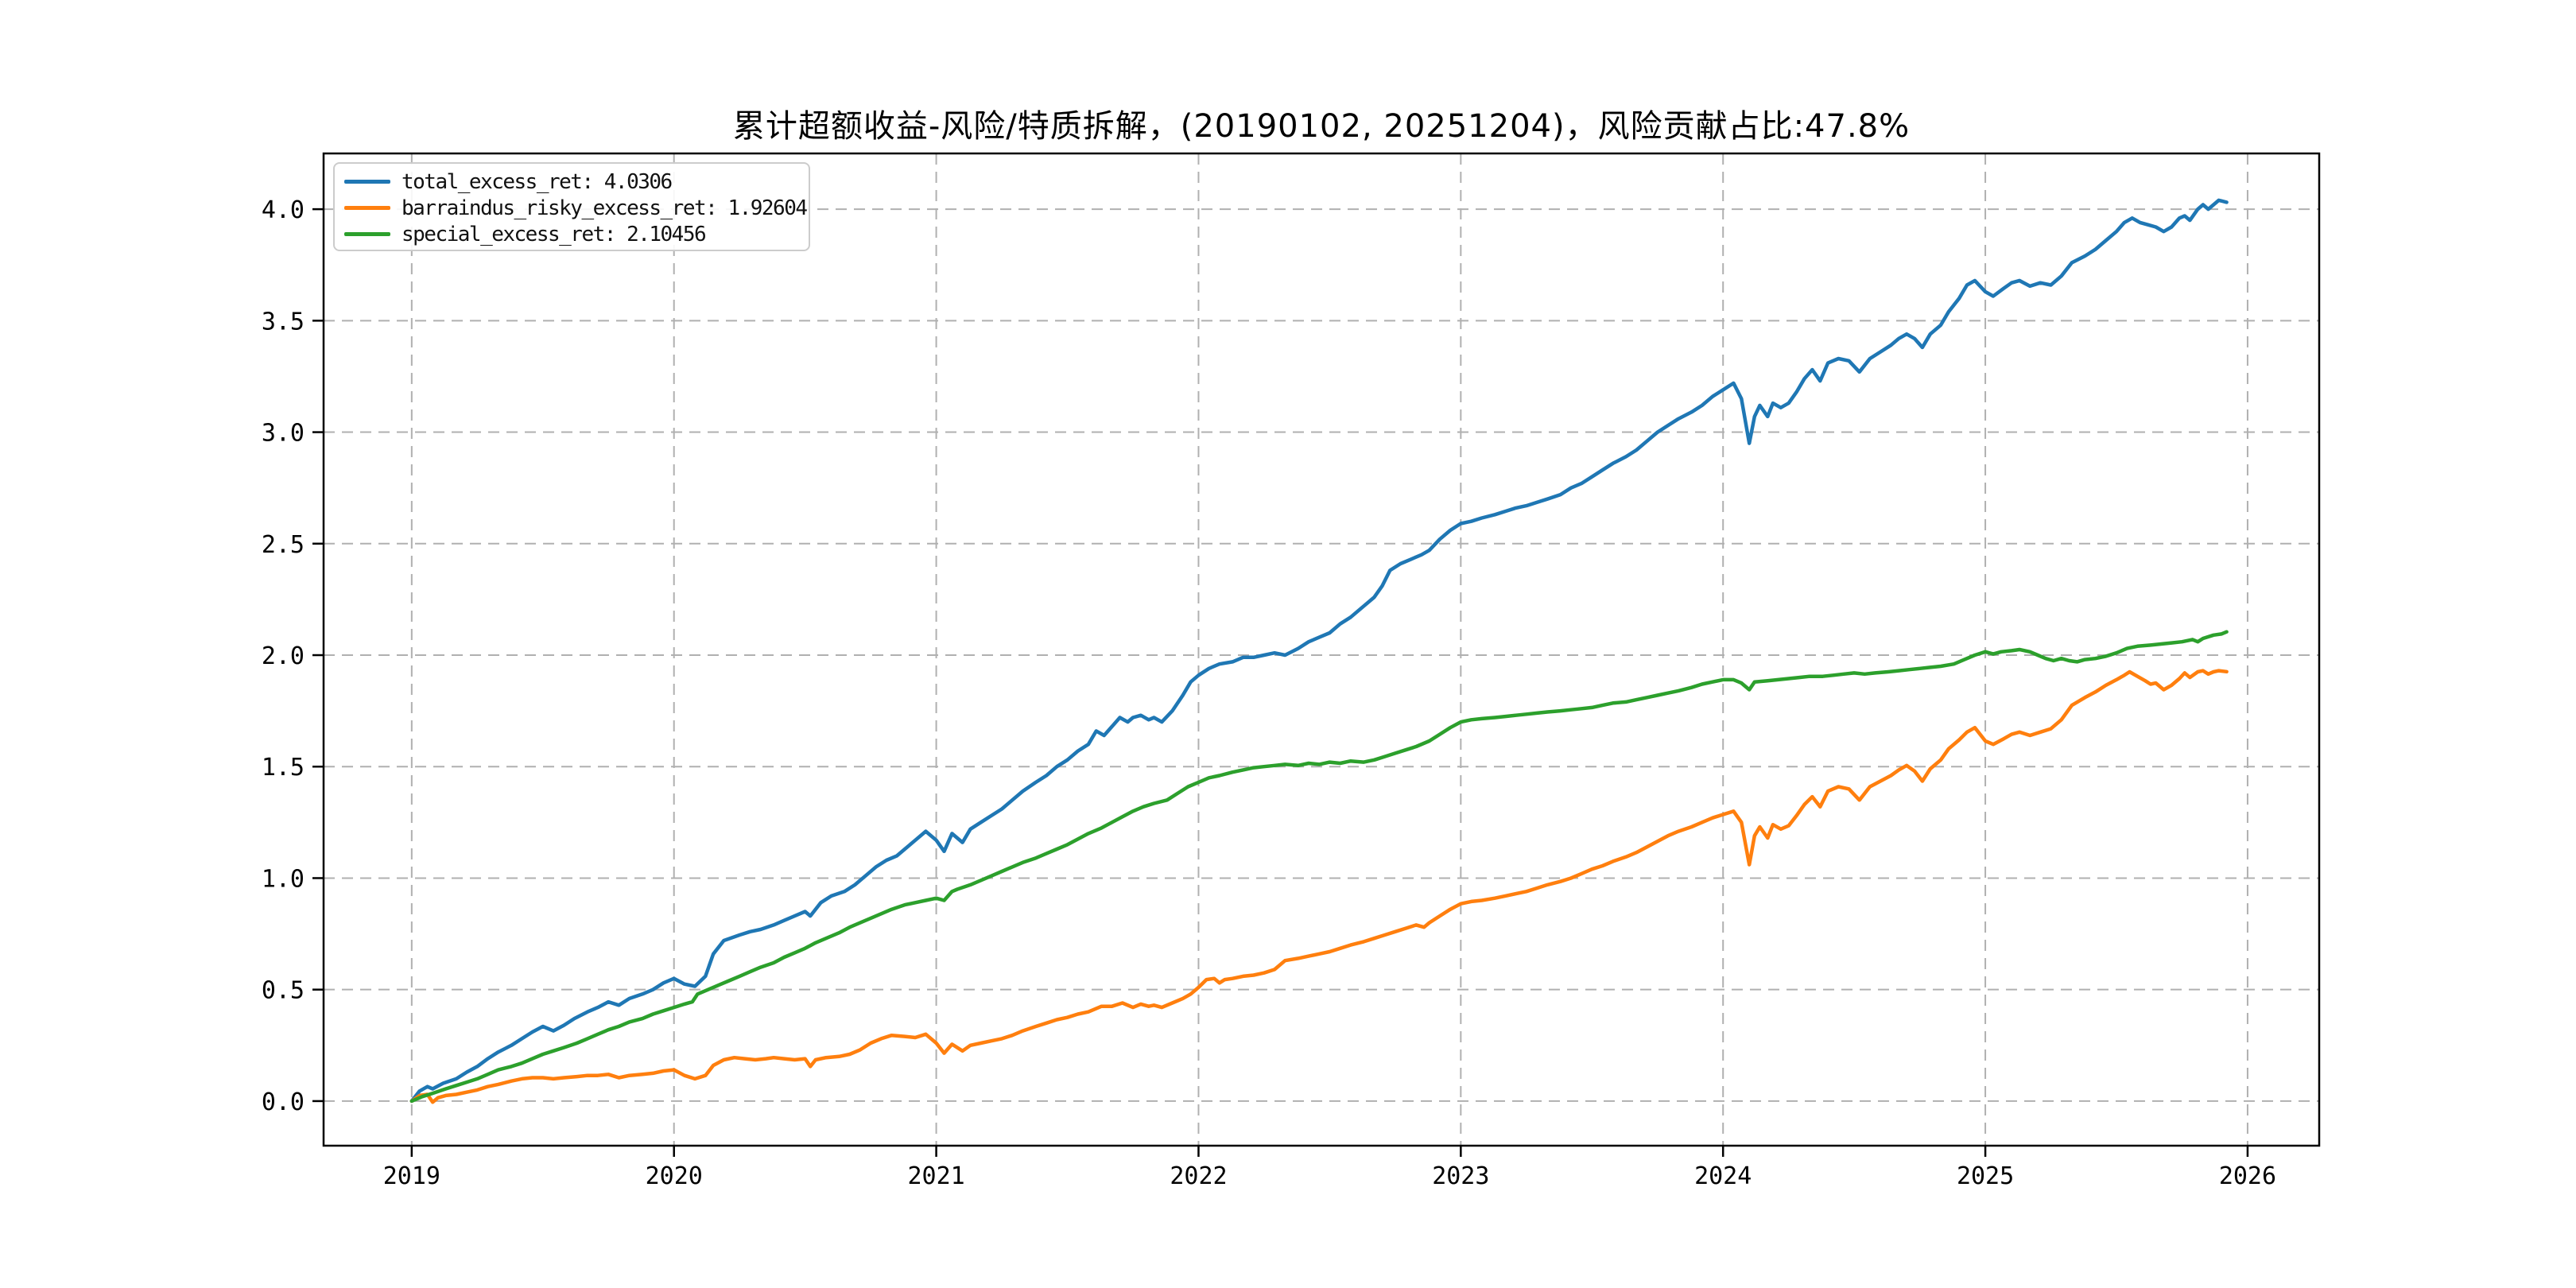 The width and height of the screenshot is (2576, 1288). Describe the element at coordinates (1199, 1176) in the screenshot. I see `x-tick-label-2022: 2022` at that location.